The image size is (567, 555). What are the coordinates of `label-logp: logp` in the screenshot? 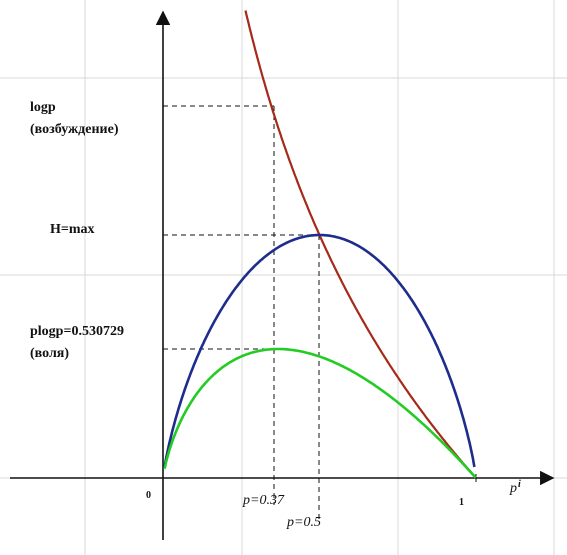 It's located at (43, 107).